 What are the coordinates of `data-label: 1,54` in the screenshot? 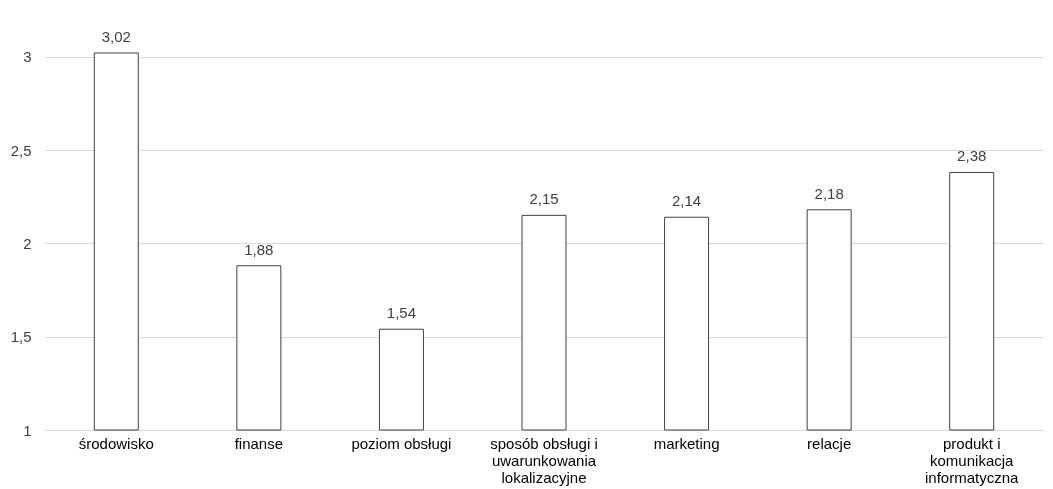 It's located at (401, 313).